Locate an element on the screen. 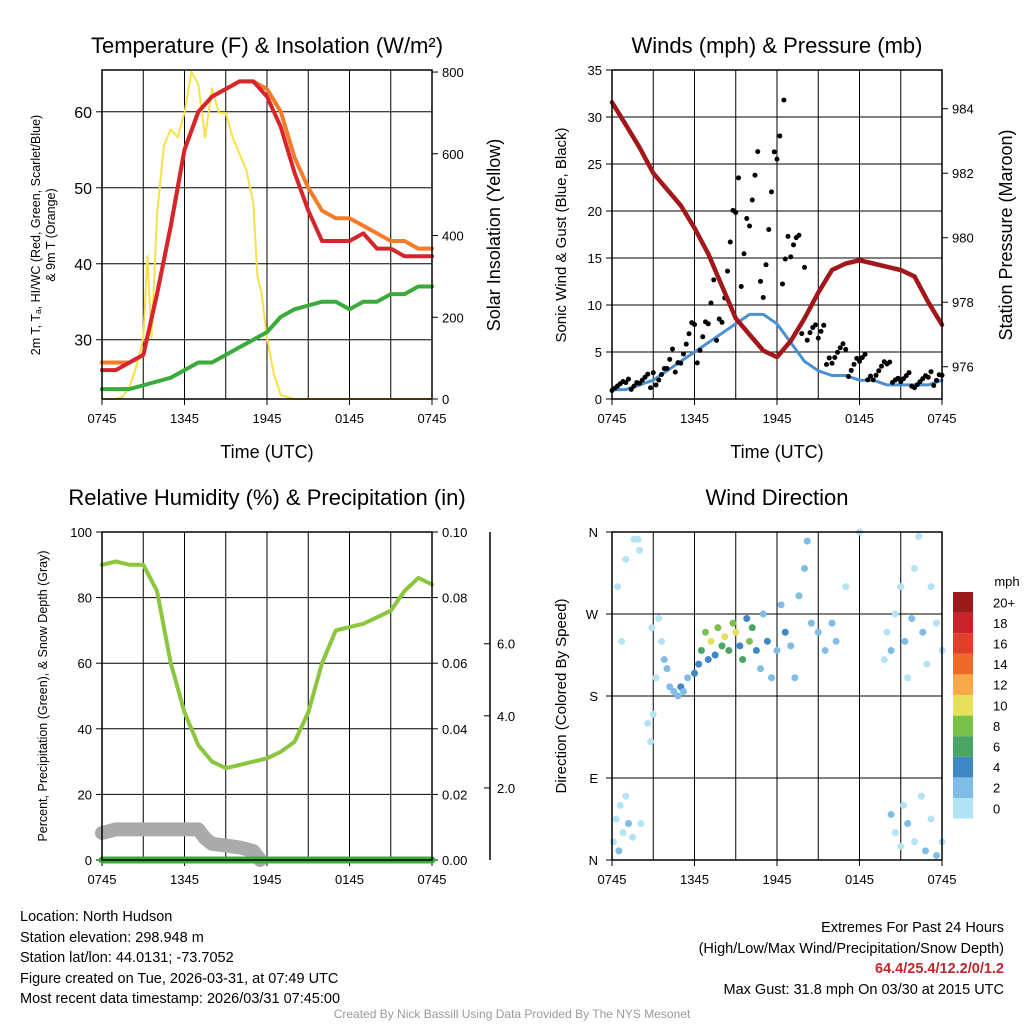 Image resolution: width=1024 pixels, height=1024 pixels. rh-ytick-label: 60 is located at coordinates (85, 663).